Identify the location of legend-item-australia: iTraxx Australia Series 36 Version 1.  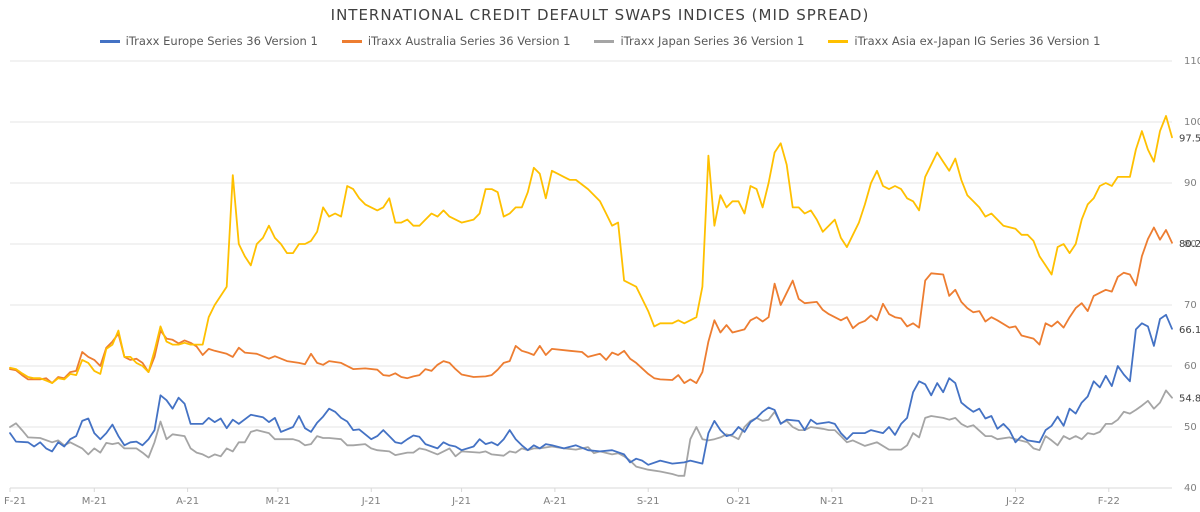
(456, 41).